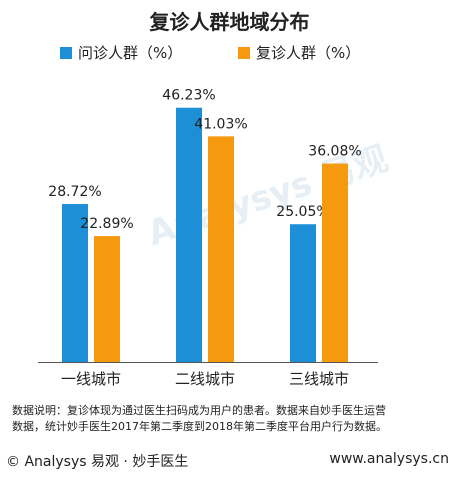 This screenshot has width=459, height=480. What do you see at coordinates (97, 462) in the screenshot?
I see `footer-copyright: © Analysys 易观 · 妙手医生` at bounding box center [97, 462].